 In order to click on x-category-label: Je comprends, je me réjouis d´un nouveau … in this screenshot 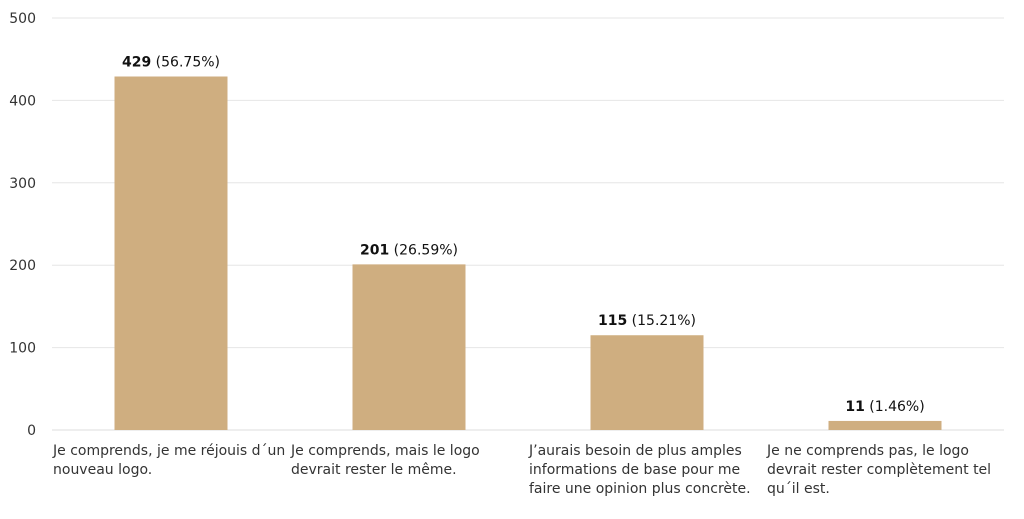, I will do `click(168, 460)`.